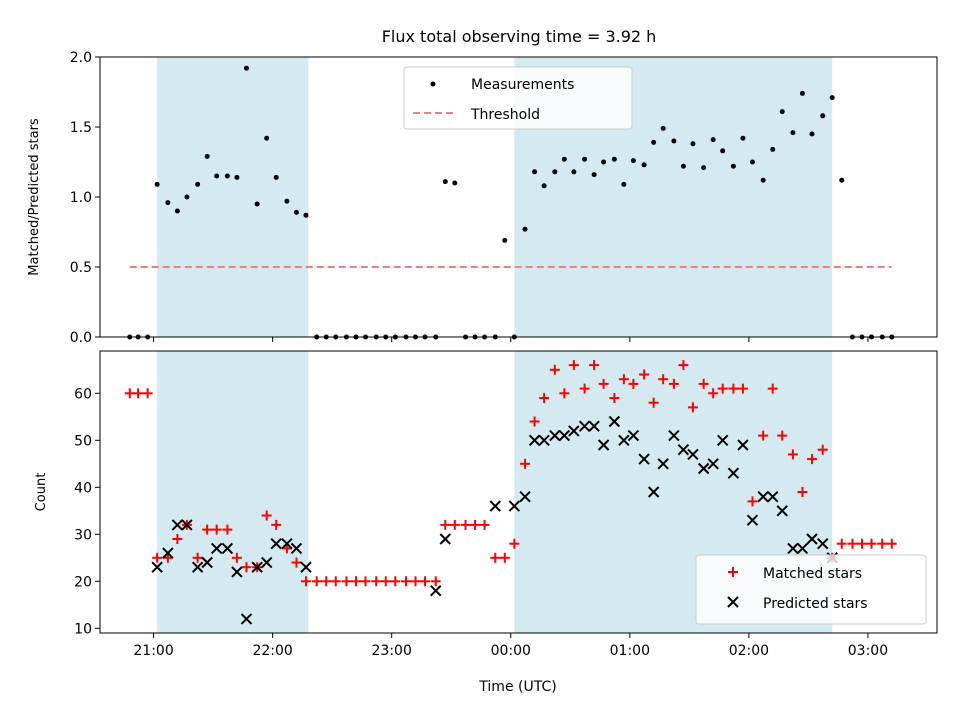  Describe the element at coordinates (83, 629) in the screenshot. I see `bottom-ytick-label: 10` at that location.